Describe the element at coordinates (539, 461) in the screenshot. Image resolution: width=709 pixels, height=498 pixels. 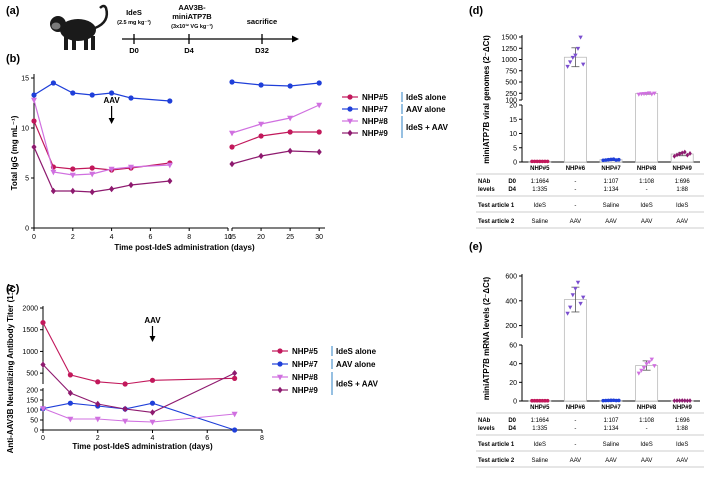
I see `e-table-test2-value: Saline` at that location.